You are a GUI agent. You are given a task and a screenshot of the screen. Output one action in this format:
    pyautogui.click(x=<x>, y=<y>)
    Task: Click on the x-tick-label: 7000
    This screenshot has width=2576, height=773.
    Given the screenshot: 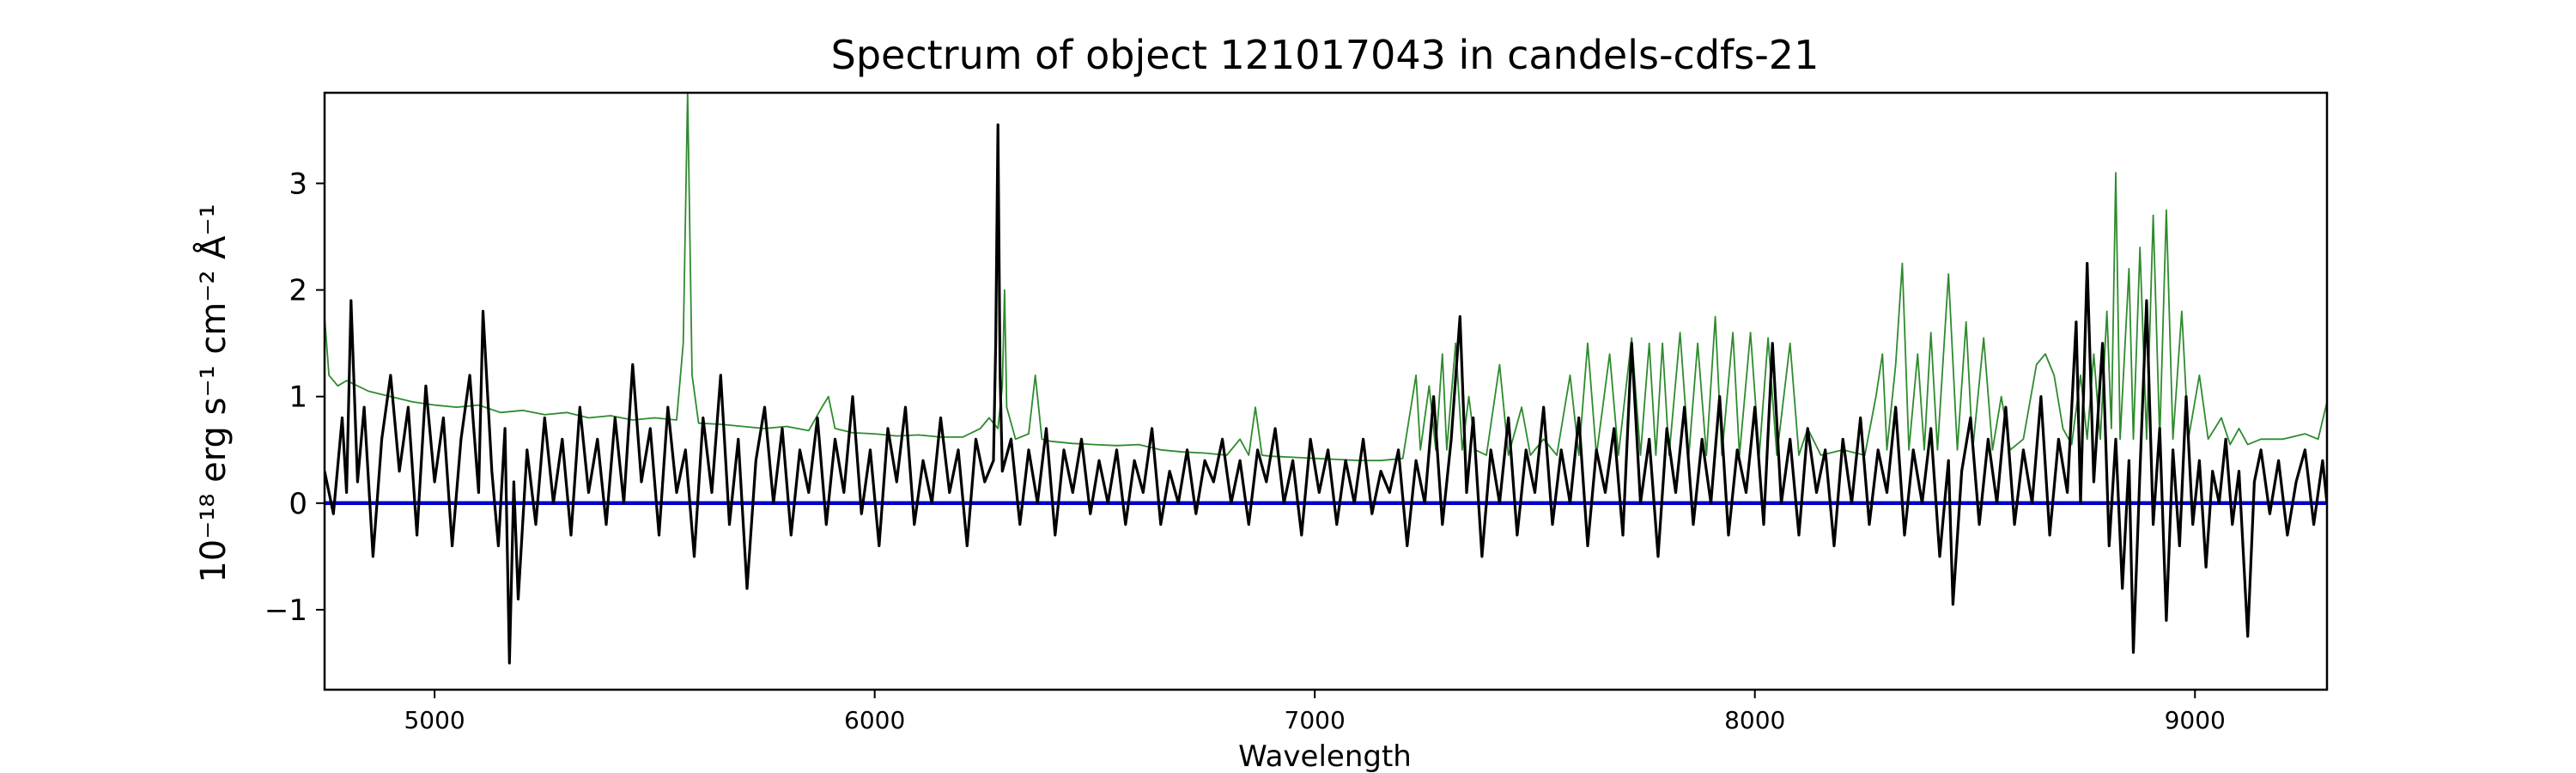 What is the action you would take?
    pyautogui.click(x=1316, y=720)
    